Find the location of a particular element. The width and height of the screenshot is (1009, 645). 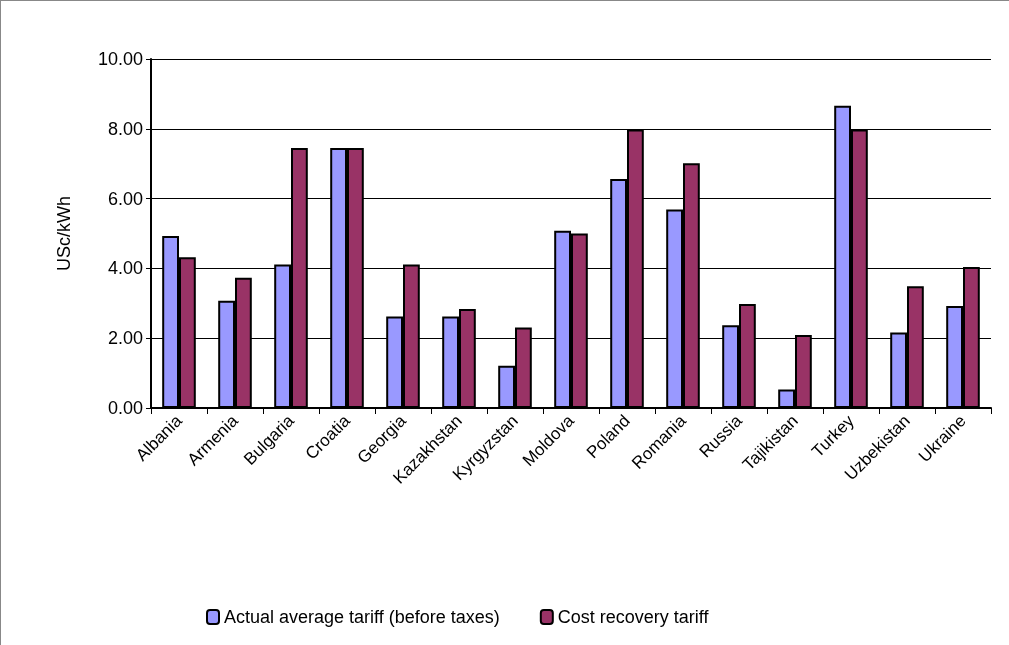

y-tick-label: 2.00 is located at coordinates (125, 338).